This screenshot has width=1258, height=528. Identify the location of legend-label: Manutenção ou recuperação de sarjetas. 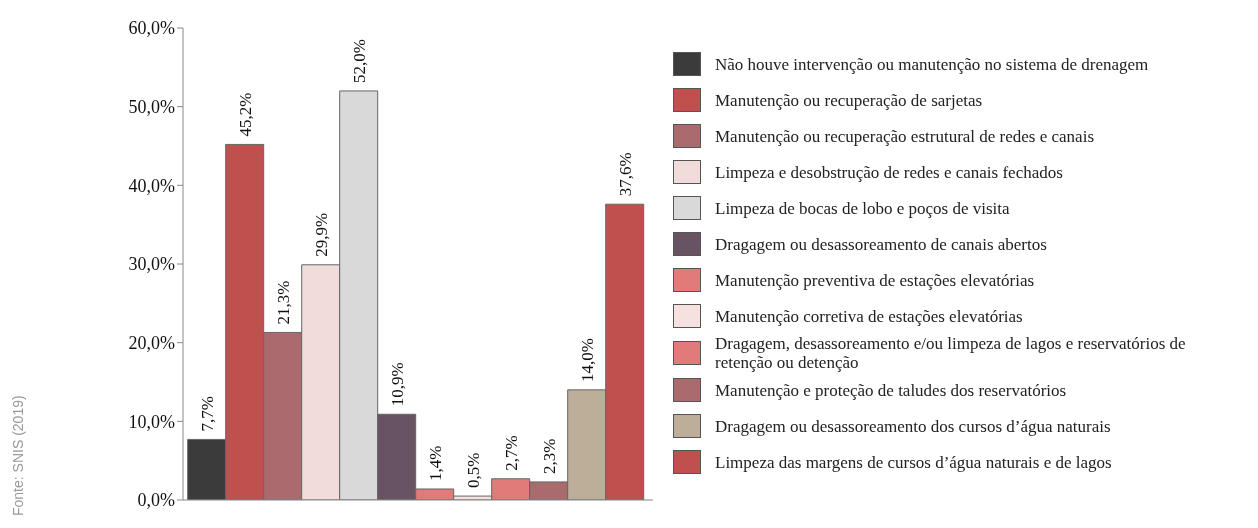
(849, 100).